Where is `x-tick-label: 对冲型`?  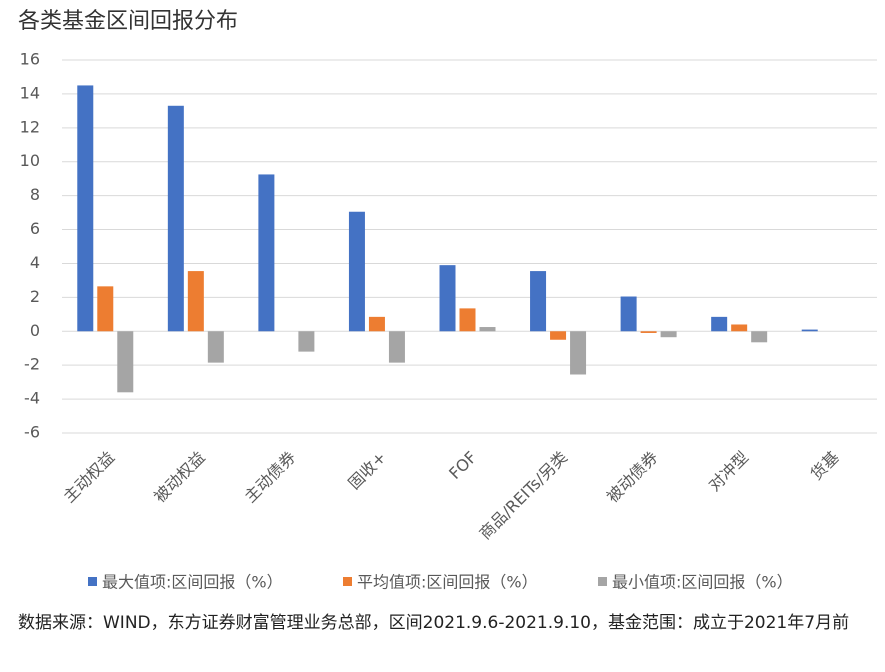 x-tick-label: 对冲型 is located at coordinates (728, 471).